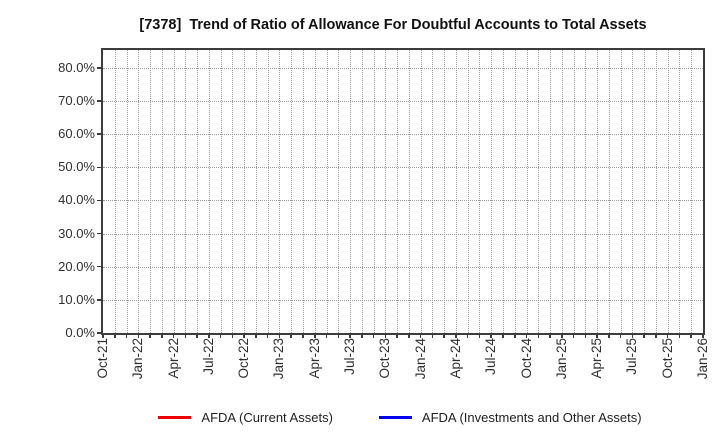 Image resolution: width=720 pixels, height=440 pixels. What do you see at coordinates (350, 356) in the screenshot?
I see `x-tick-label: Jul-23` at bounding box center [350, 356].